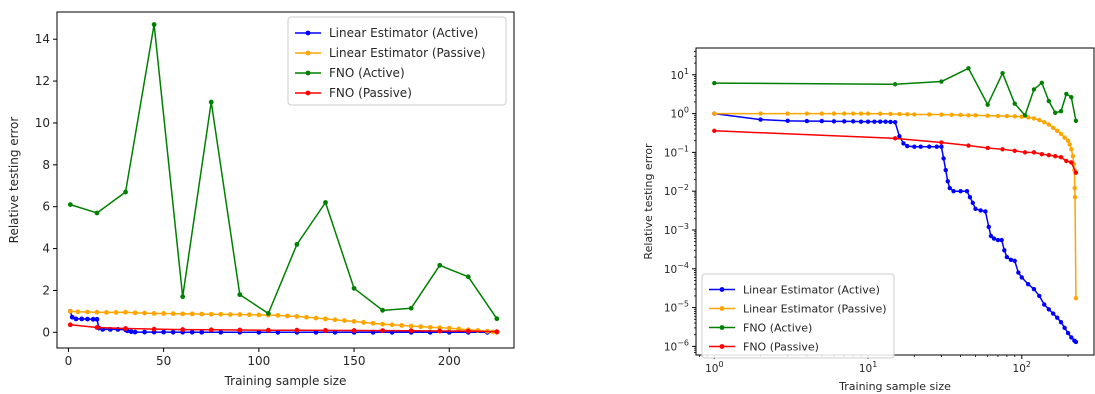  Describe the element at coordinates (285, 381) in the screenshot. I see `x-axis-title: Training sample size` at that location.